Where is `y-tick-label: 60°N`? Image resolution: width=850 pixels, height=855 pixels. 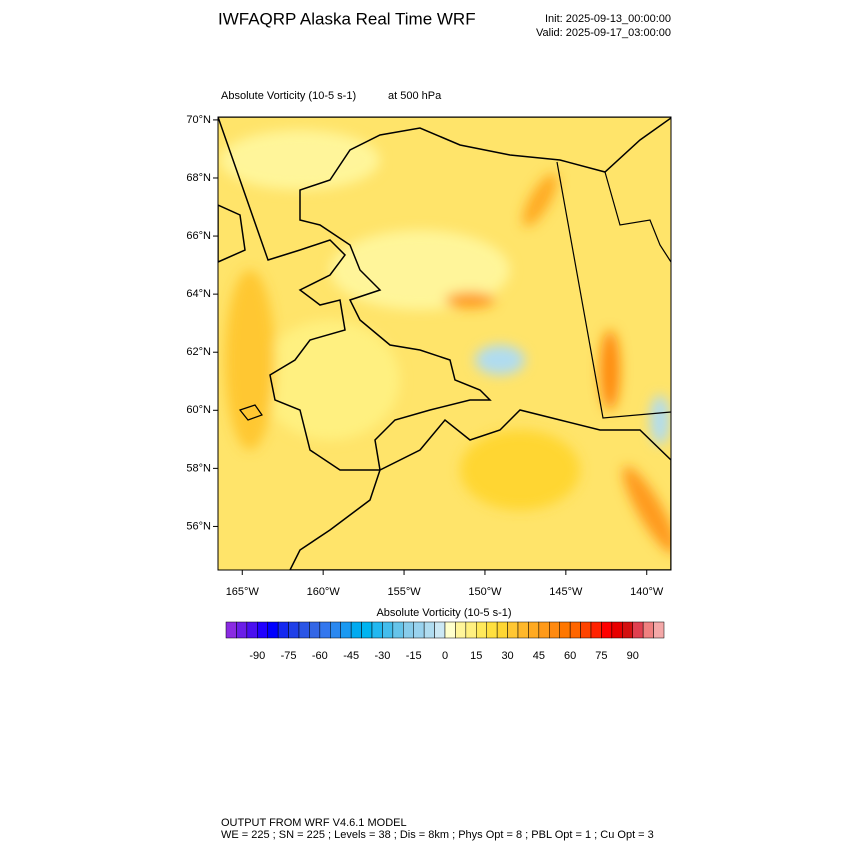
y-tick-label: 60°N is located at coordinates (198, 410).